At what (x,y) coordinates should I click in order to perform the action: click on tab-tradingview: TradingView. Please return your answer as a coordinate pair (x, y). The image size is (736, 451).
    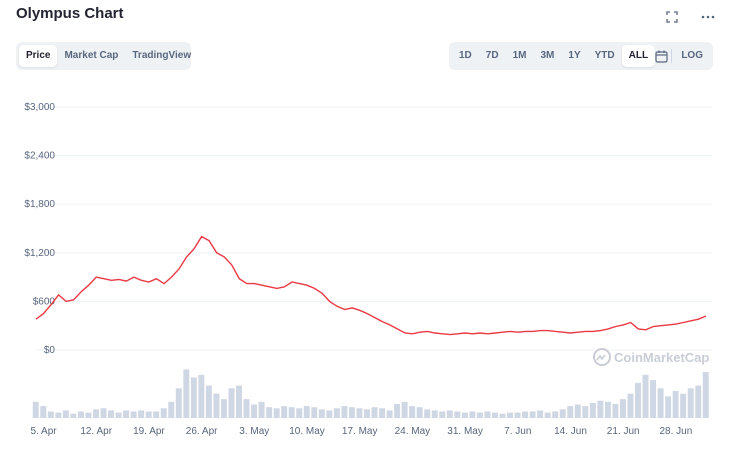
    Looking at the image, I should click on (162, 55).